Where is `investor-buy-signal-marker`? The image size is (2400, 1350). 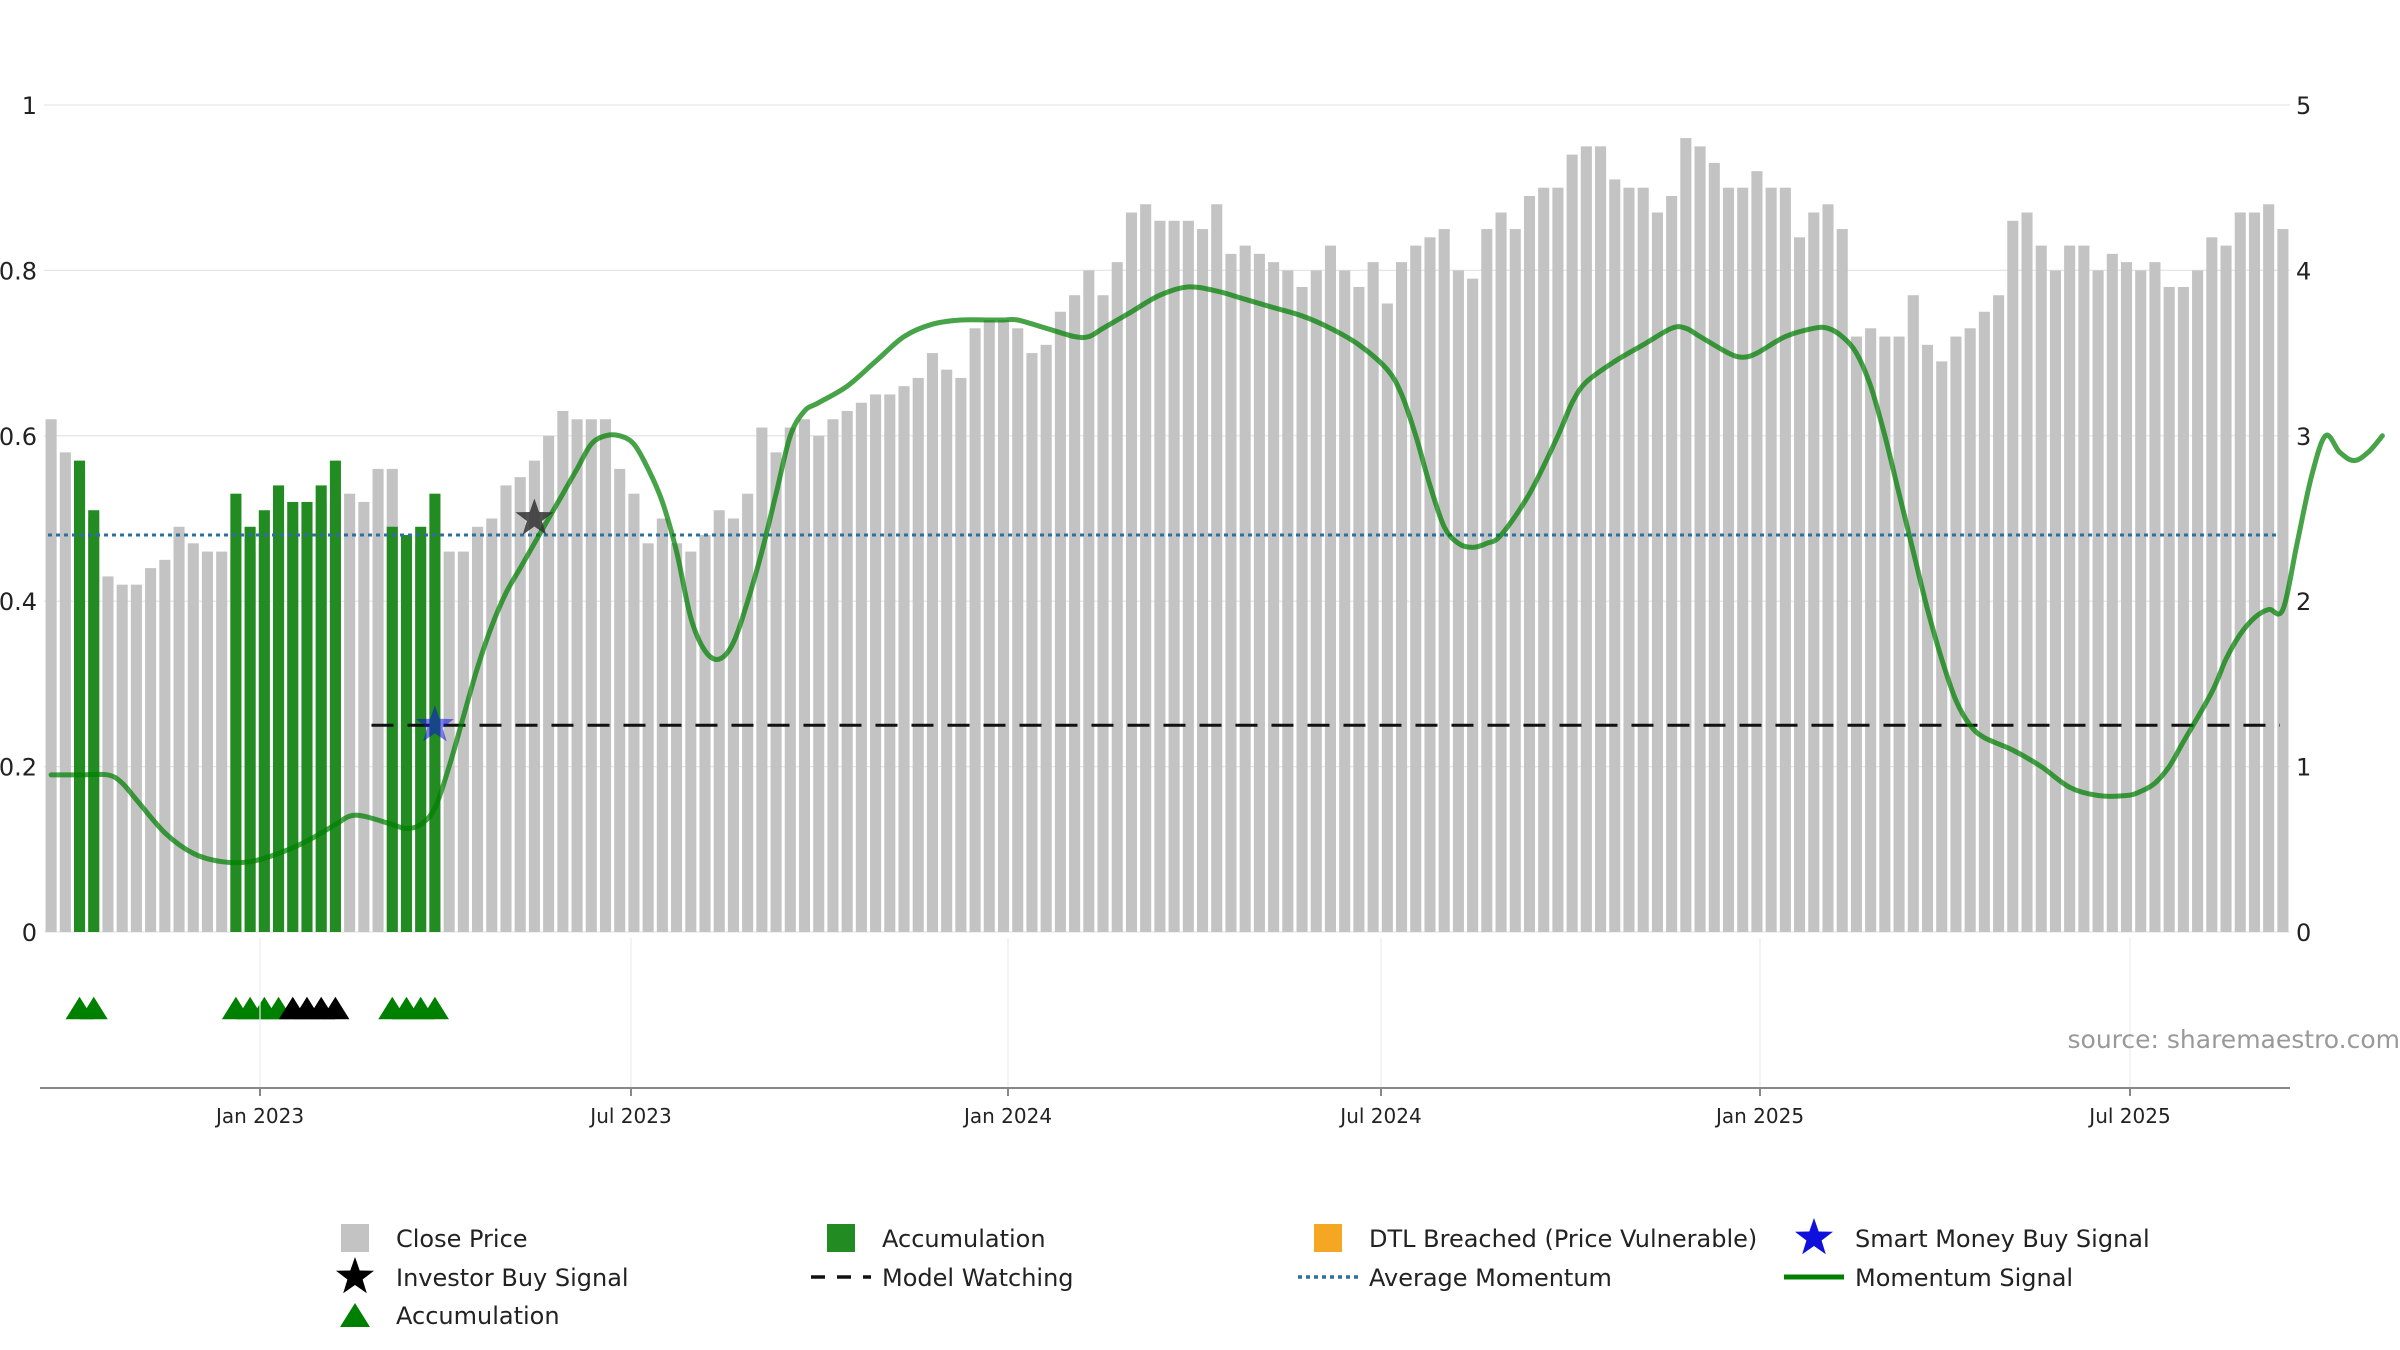 investor-buy-signal-marker is located at coordinates (534, 516).